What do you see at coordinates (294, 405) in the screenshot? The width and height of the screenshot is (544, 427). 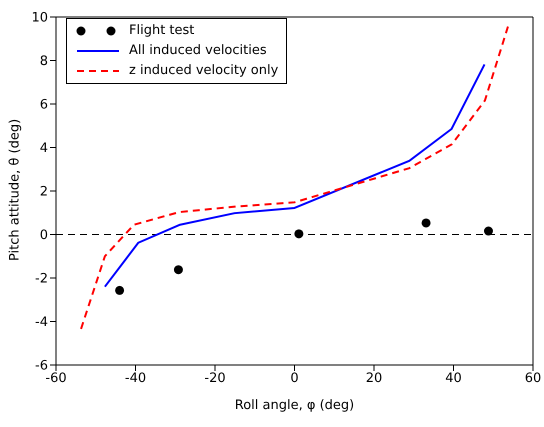 I see `x-axis-title: Roll angle, φ (deg)` at bounding box center [294, 405].